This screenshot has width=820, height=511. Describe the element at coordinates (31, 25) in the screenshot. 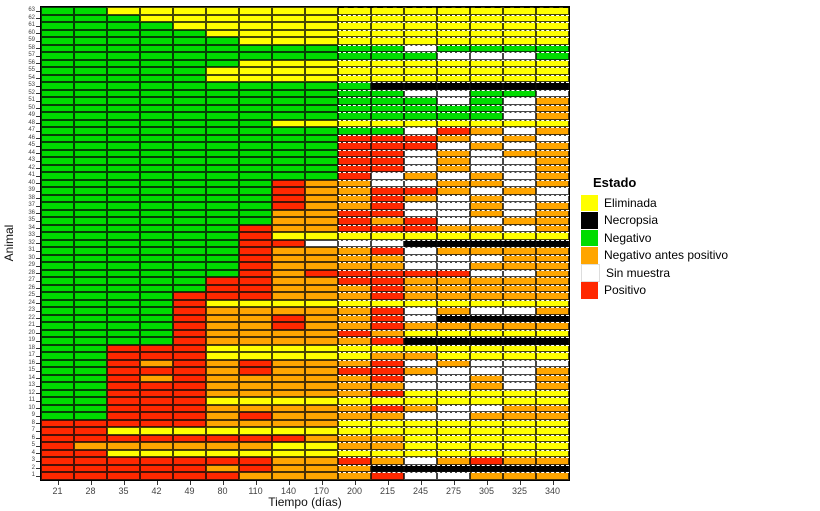

I see `y-tick-label: 61` at that location.